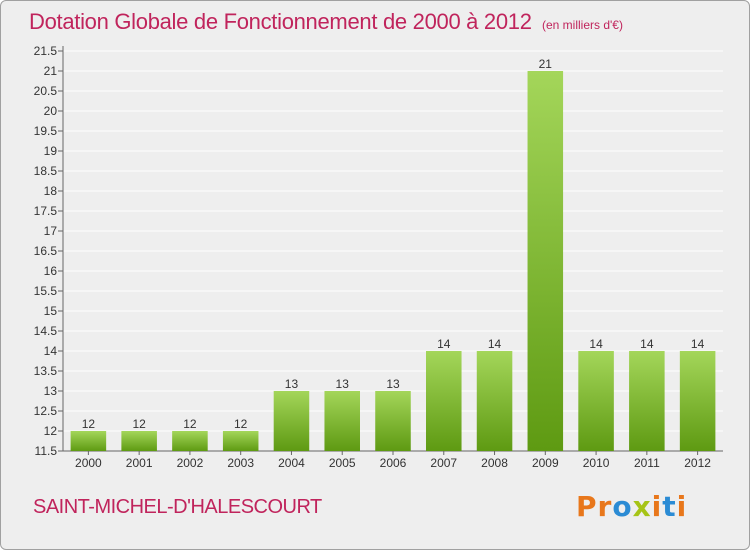 Image resolution: width=750 pixels, height=550 pixels. Describe the element at coordinates (190, 441) in the screenshot. I see `bar-2002` at that location.